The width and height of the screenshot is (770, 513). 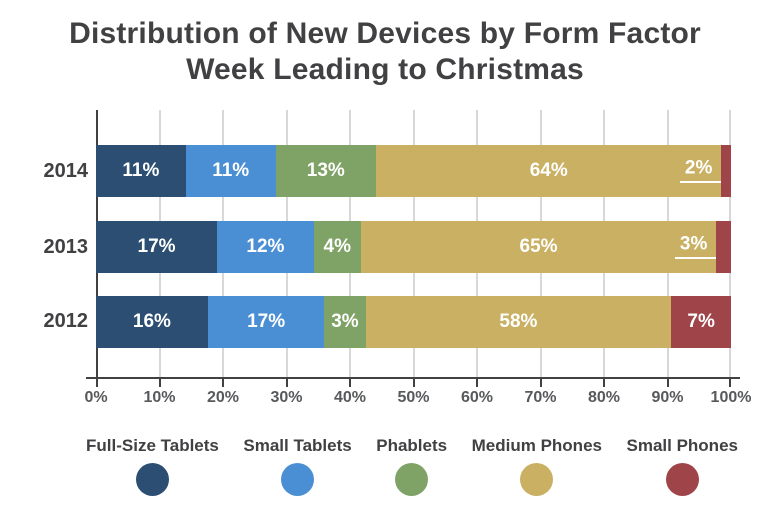 What do you see at coordinates (152, 445) in the screenshot?
I see `legend-label: Full-Size Tablets` at bounding box center [152, 445].